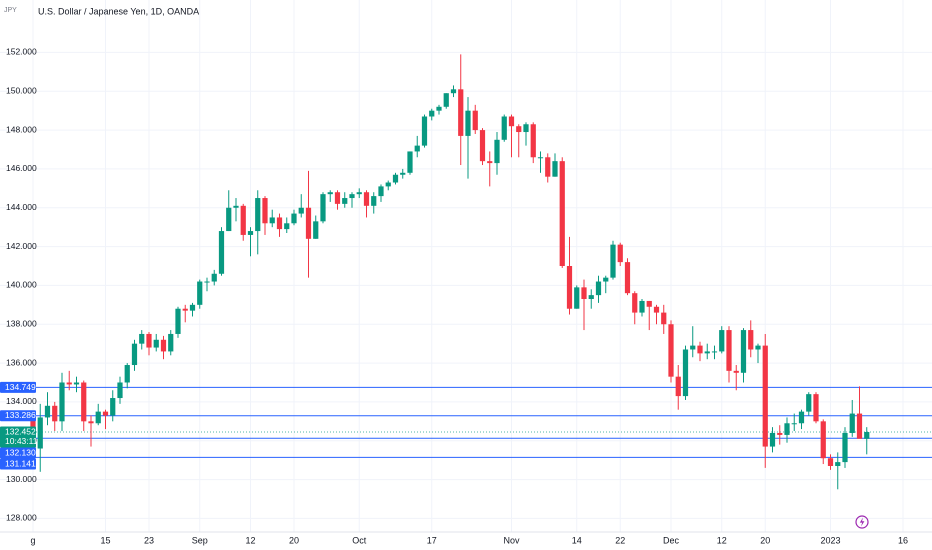  What do you see at coordinates (511, 540) in the screenshot?
I see `x-tick-label: Nov` at bounding box center [511, 540].